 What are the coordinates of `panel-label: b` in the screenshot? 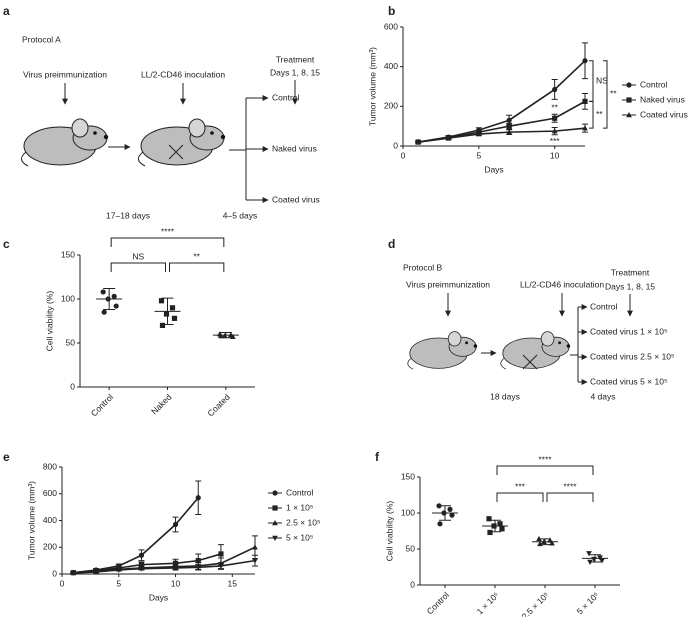 It's located at (391, 11).